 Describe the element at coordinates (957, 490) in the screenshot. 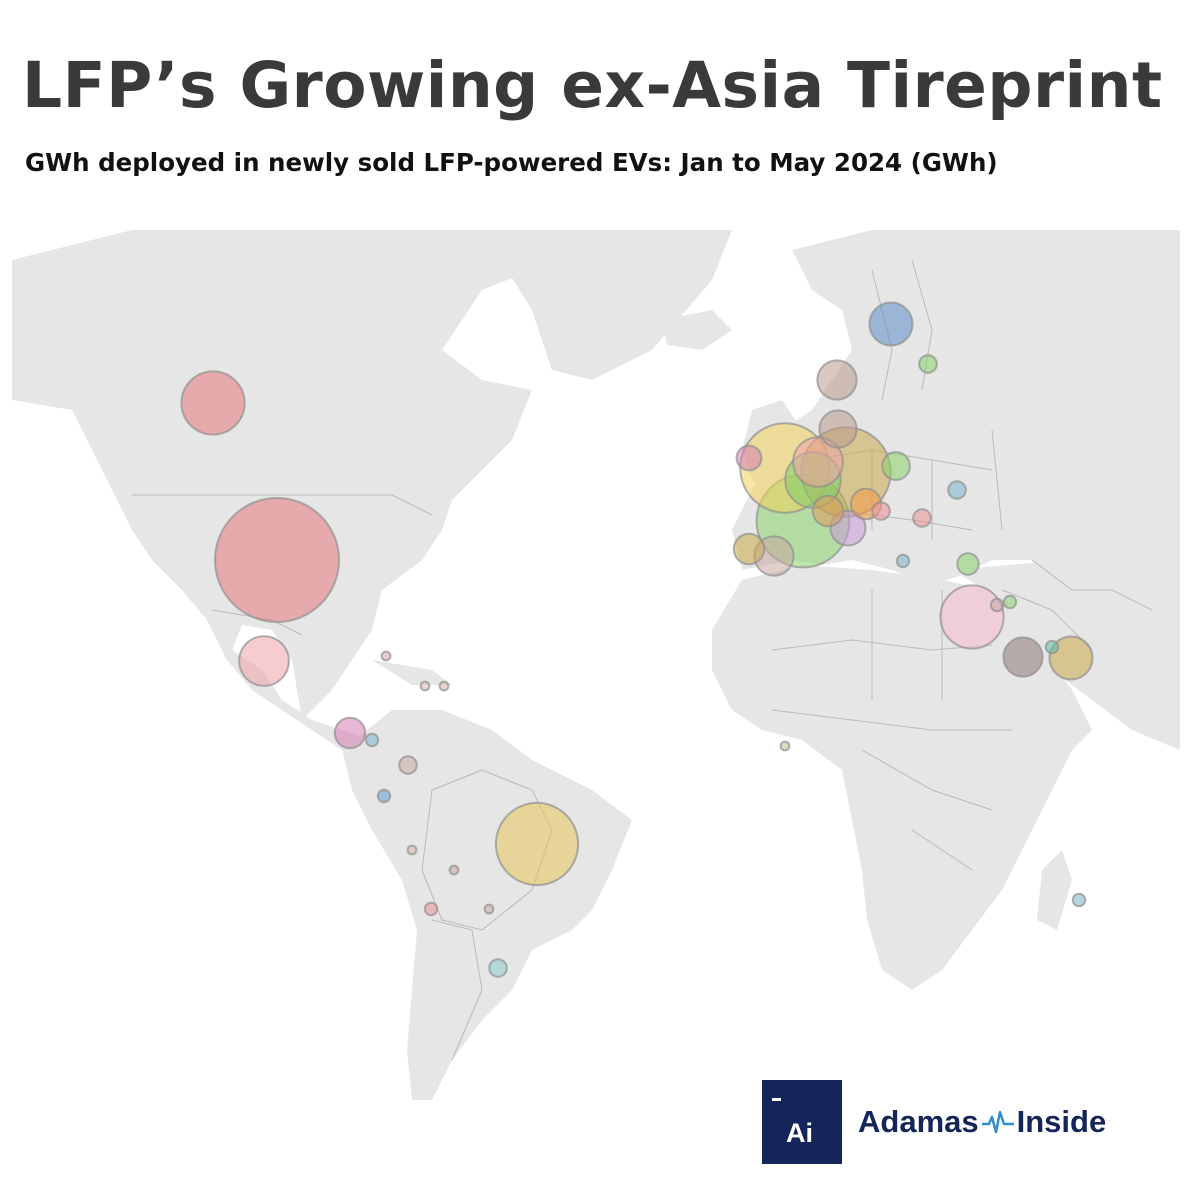

I see `bubble-ukraine: Ukraine` at that location.